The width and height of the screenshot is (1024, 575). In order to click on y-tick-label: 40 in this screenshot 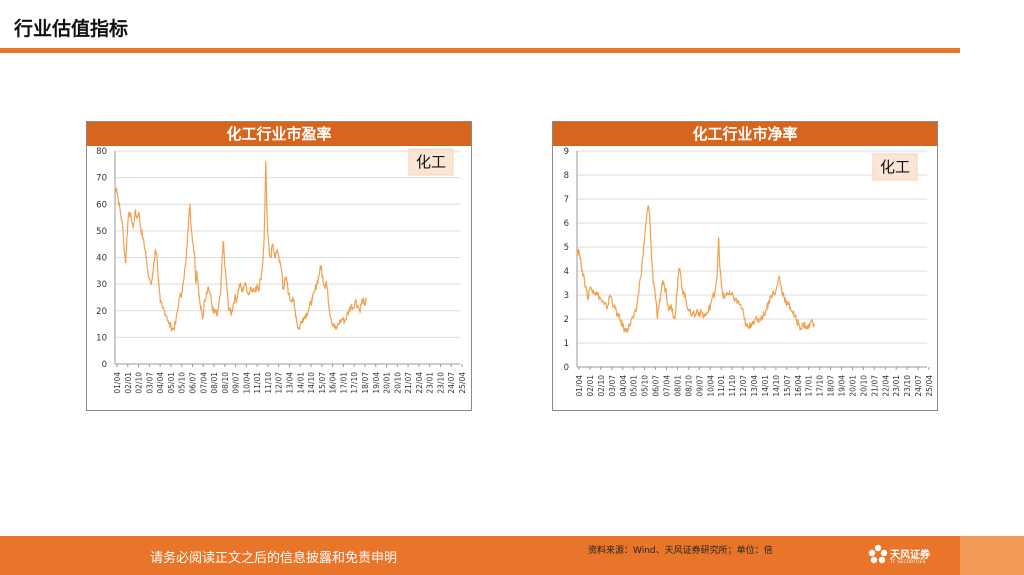, I will do `click(101, 259)`.